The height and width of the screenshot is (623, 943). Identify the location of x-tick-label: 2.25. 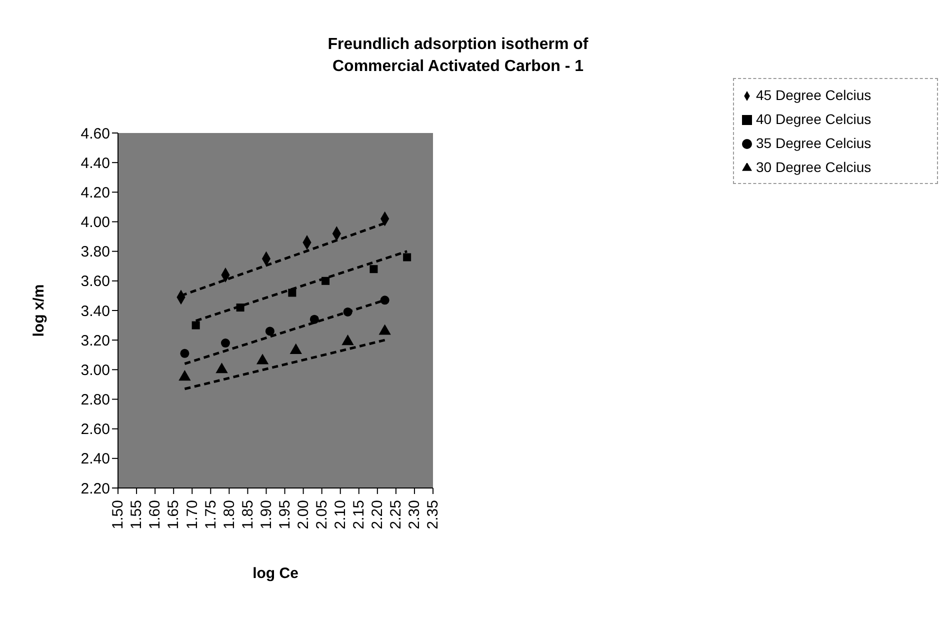
(396, 515).